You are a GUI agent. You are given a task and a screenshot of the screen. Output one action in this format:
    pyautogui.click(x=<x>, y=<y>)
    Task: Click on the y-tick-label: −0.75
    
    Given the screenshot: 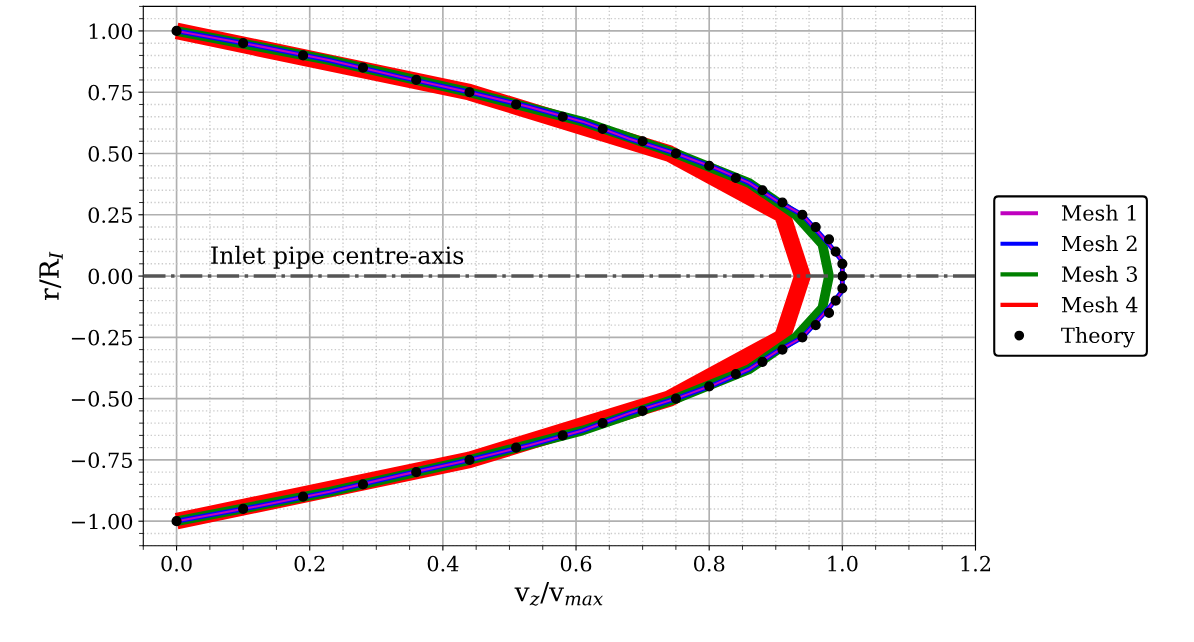 What is the action you would take?
    pyautogui.click(x=101, y=460)
    